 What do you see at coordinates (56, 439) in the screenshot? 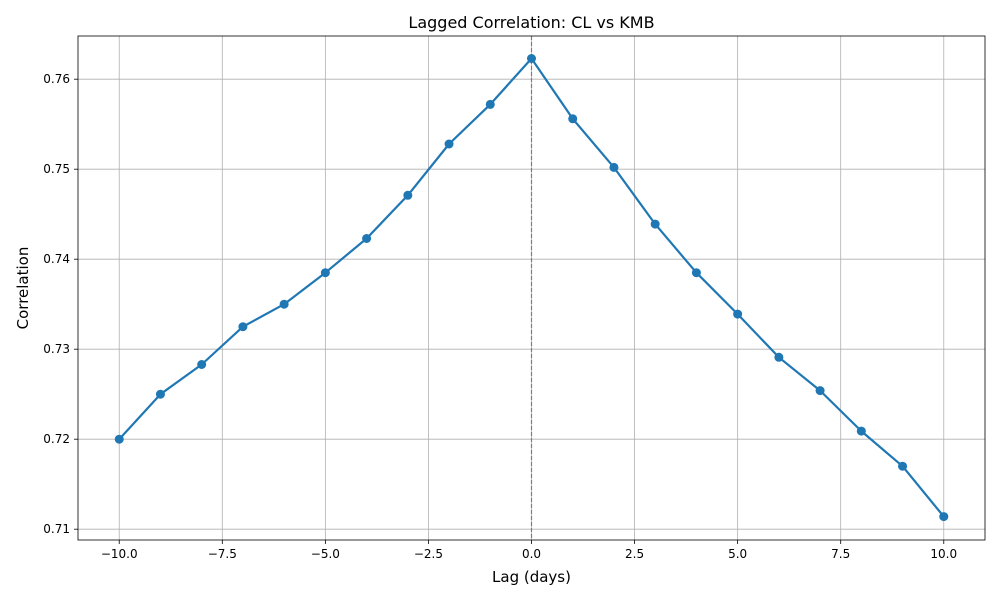
I see `y-tick-label: 0.72` at bounding box center [56, 439].